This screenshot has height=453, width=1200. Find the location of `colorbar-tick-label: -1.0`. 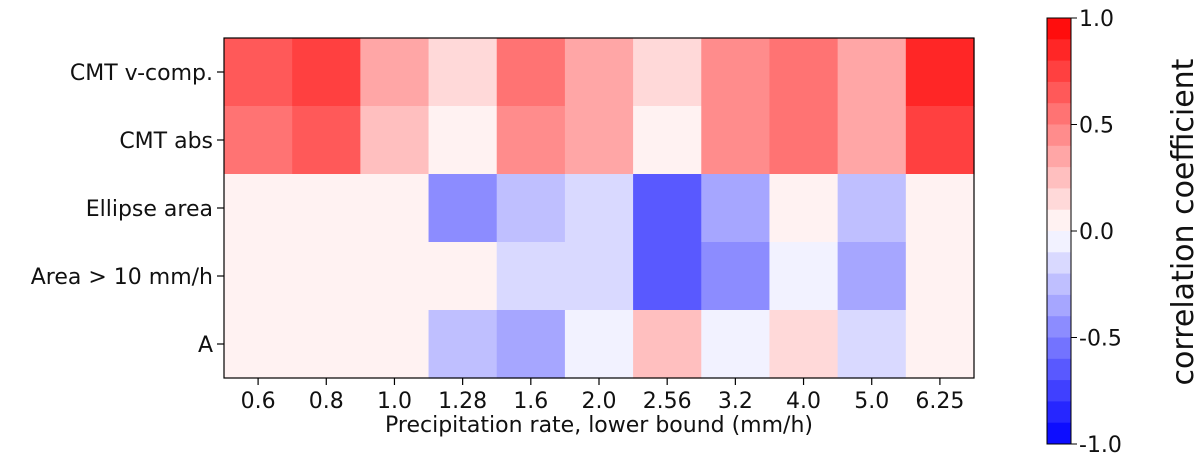

colorbar-tick-label: -1.0 is located at coordinates (1100, 443).